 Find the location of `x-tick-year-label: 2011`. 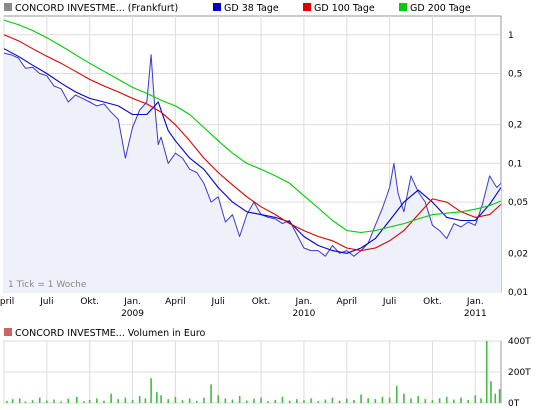

x-tick-year-label: 2011 is located at coordinates (475, 314).